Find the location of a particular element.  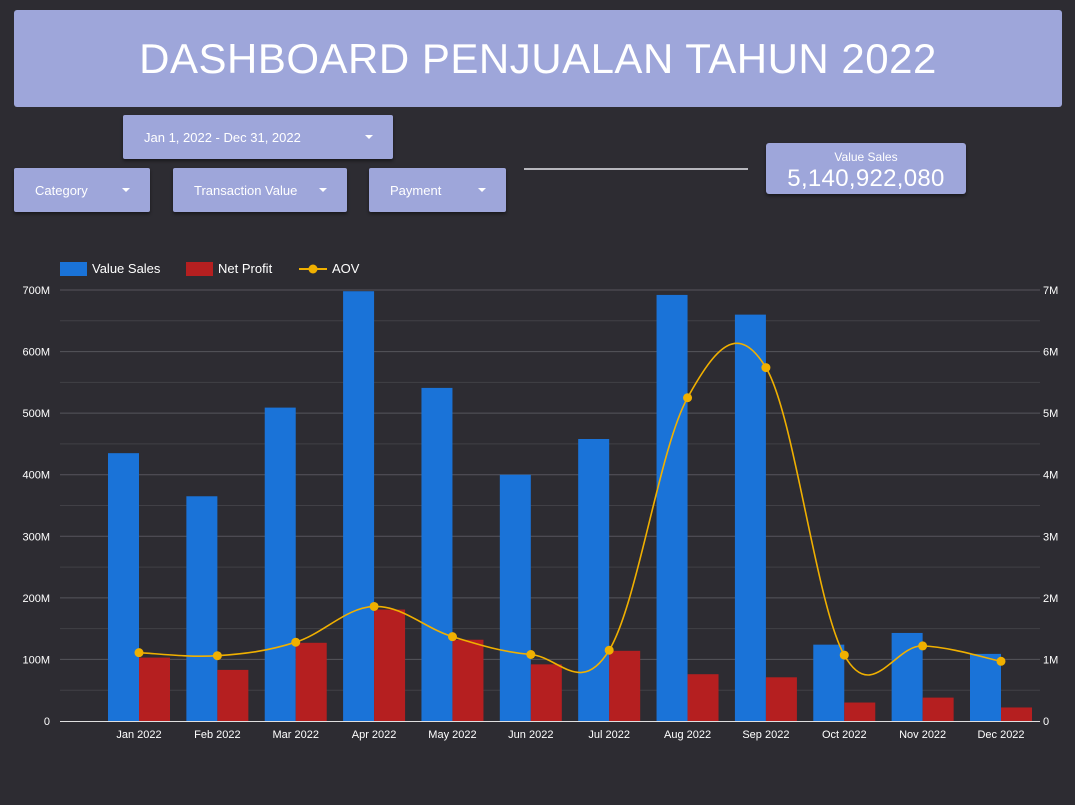

x-axis-tick-label: Jun 2022 is located at coordinates (530, 735).